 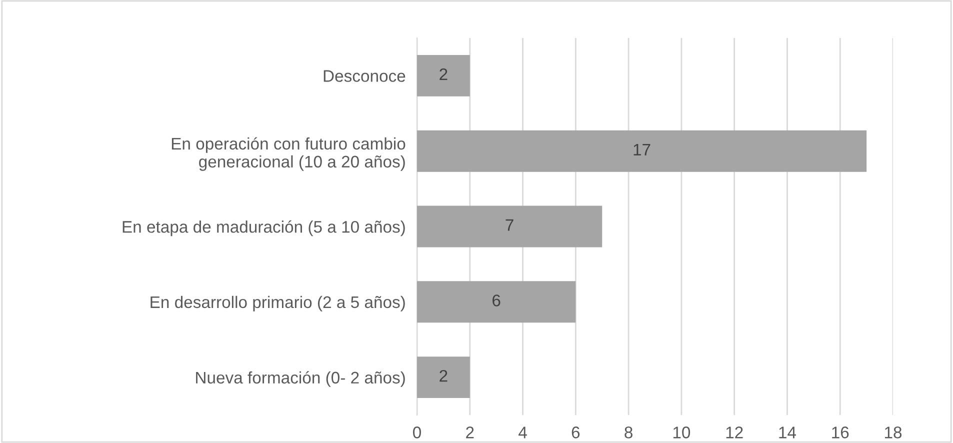 What do you see at coordinates (365, 76) in the screenshot?
I see `y-tick-label: Desconoce` at bounding box center [365, 76].